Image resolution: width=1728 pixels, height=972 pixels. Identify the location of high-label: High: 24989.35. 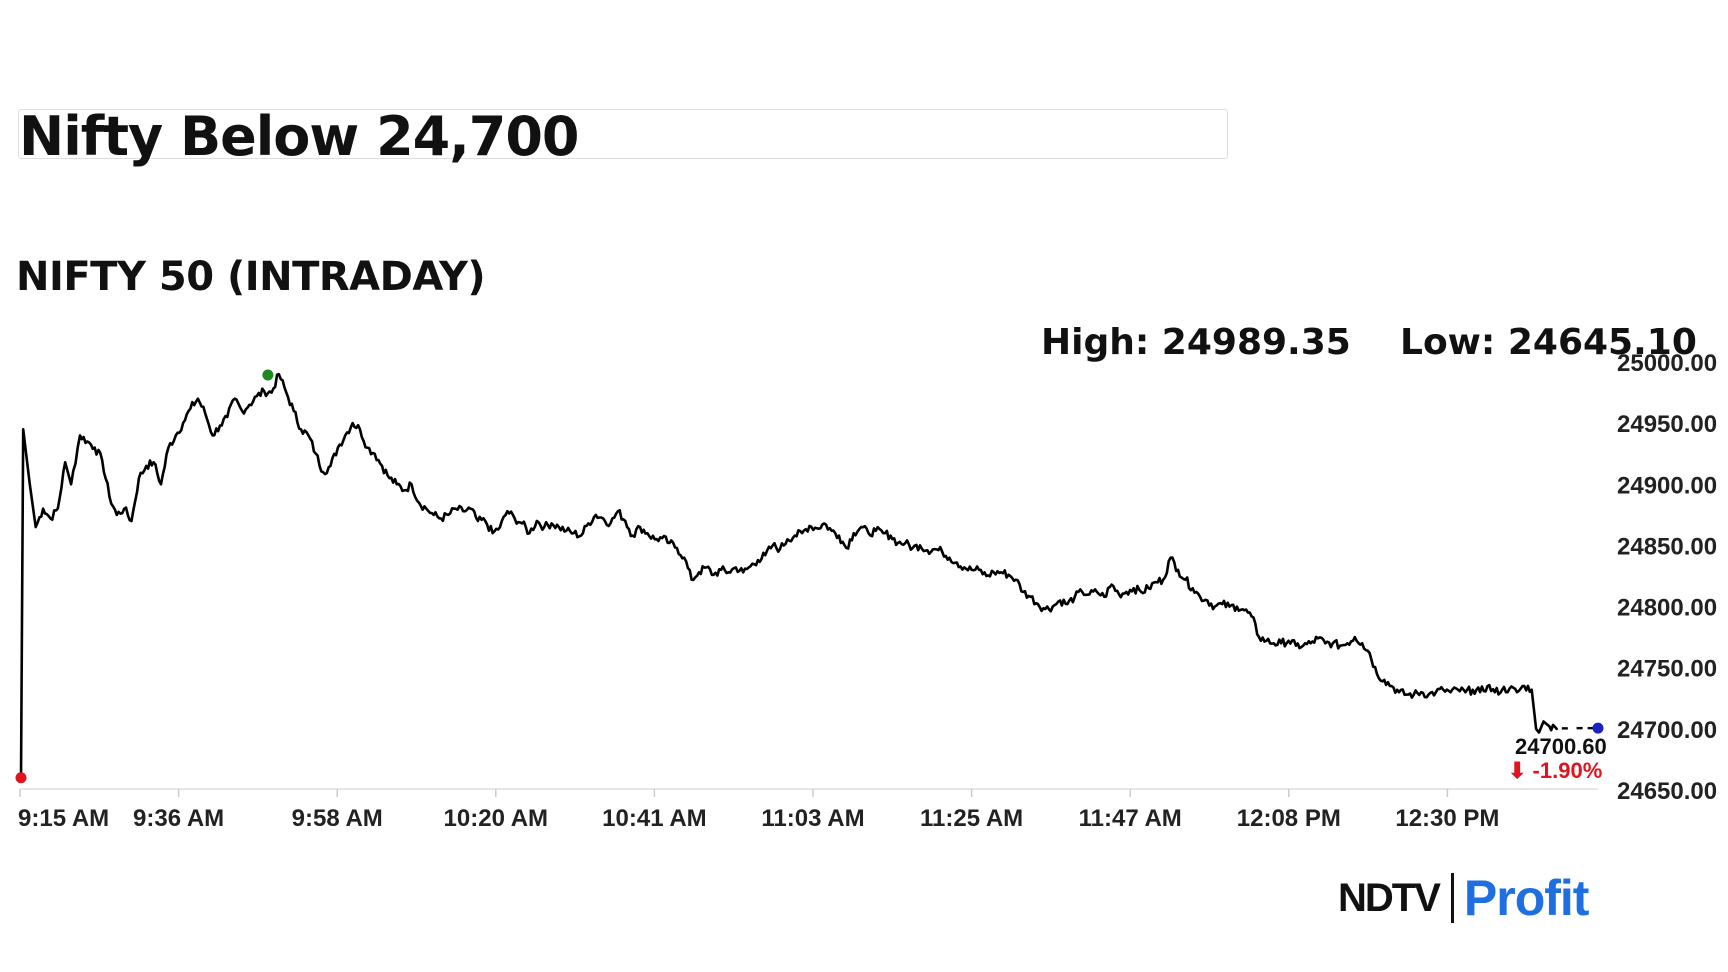
(1196, 342).